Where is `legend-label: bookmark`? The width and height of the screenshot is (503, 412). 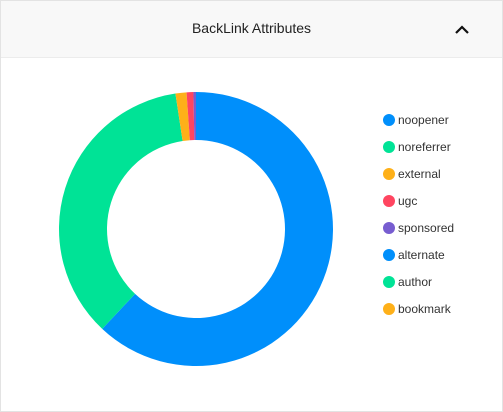 legend-label: bookmark is located at coordinates (425, 309).